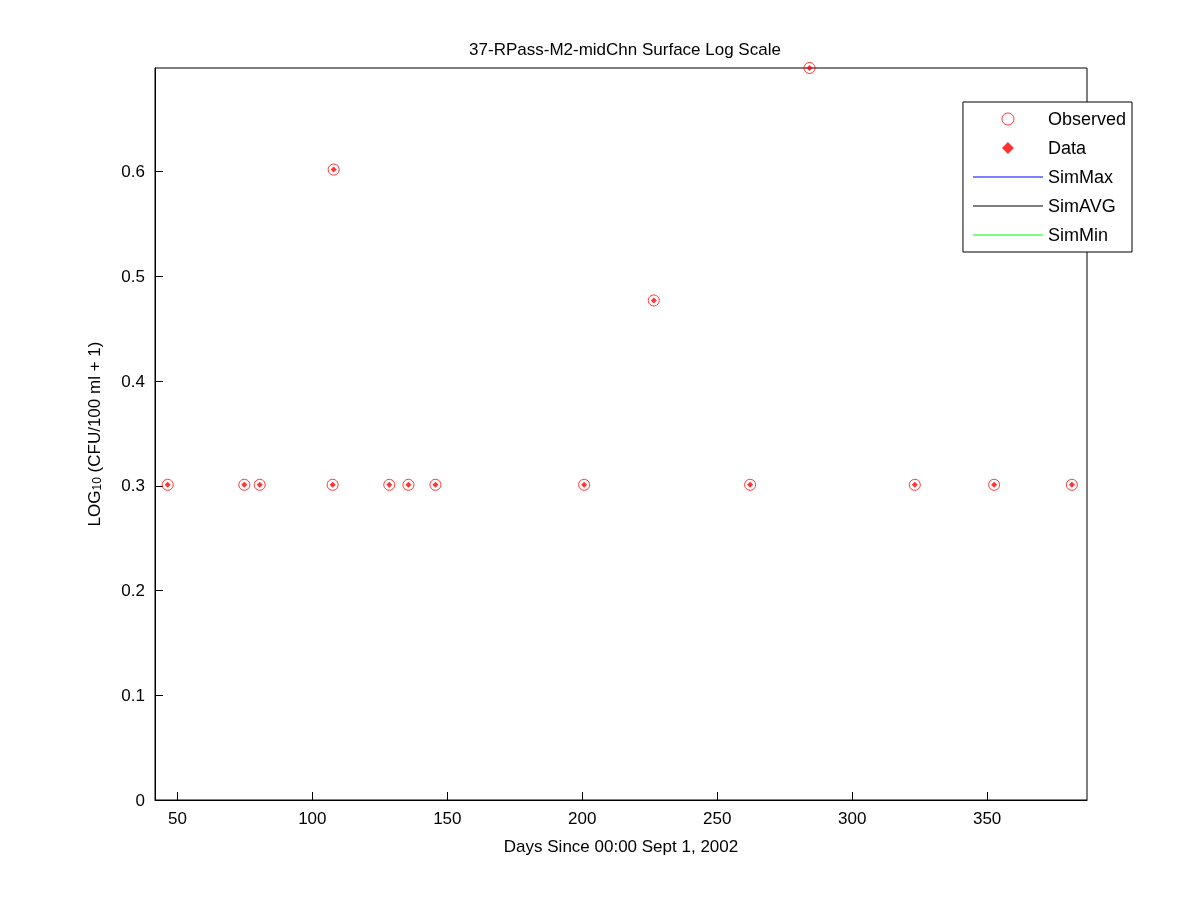  I want to click on y-tick-label: 0.2, so click(133, 591).